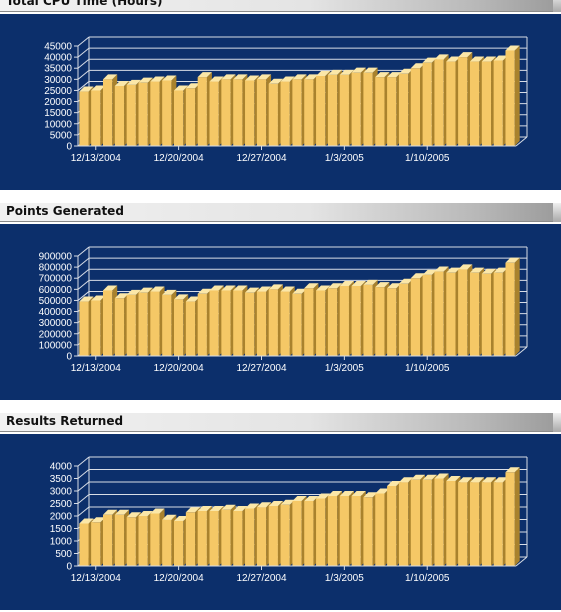 This screenshot has width=561, height=612. What do you see at coordinates (56, 334) in the screenshot?
I see `y-tick-label: 200000` at bounding box center [56, 334].